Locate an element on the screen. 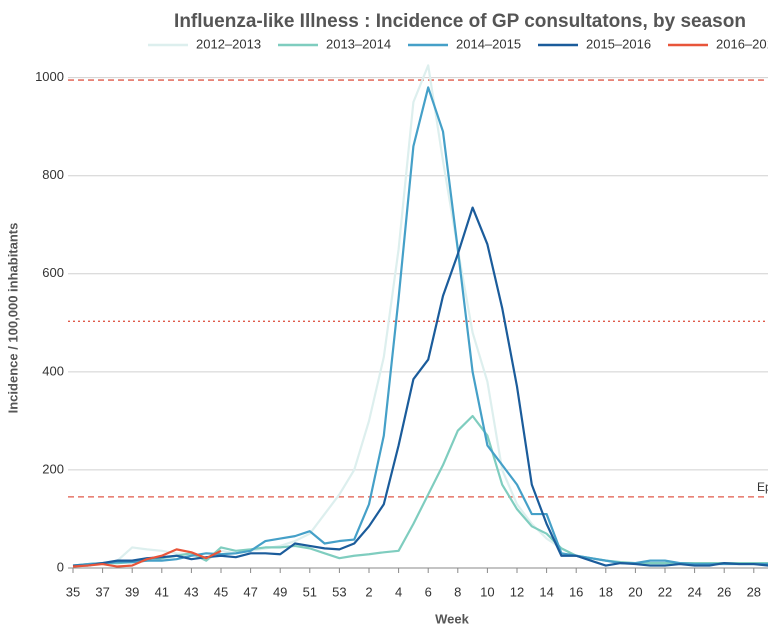  y-tick-label: 200 is located at coordinates (53, 468).